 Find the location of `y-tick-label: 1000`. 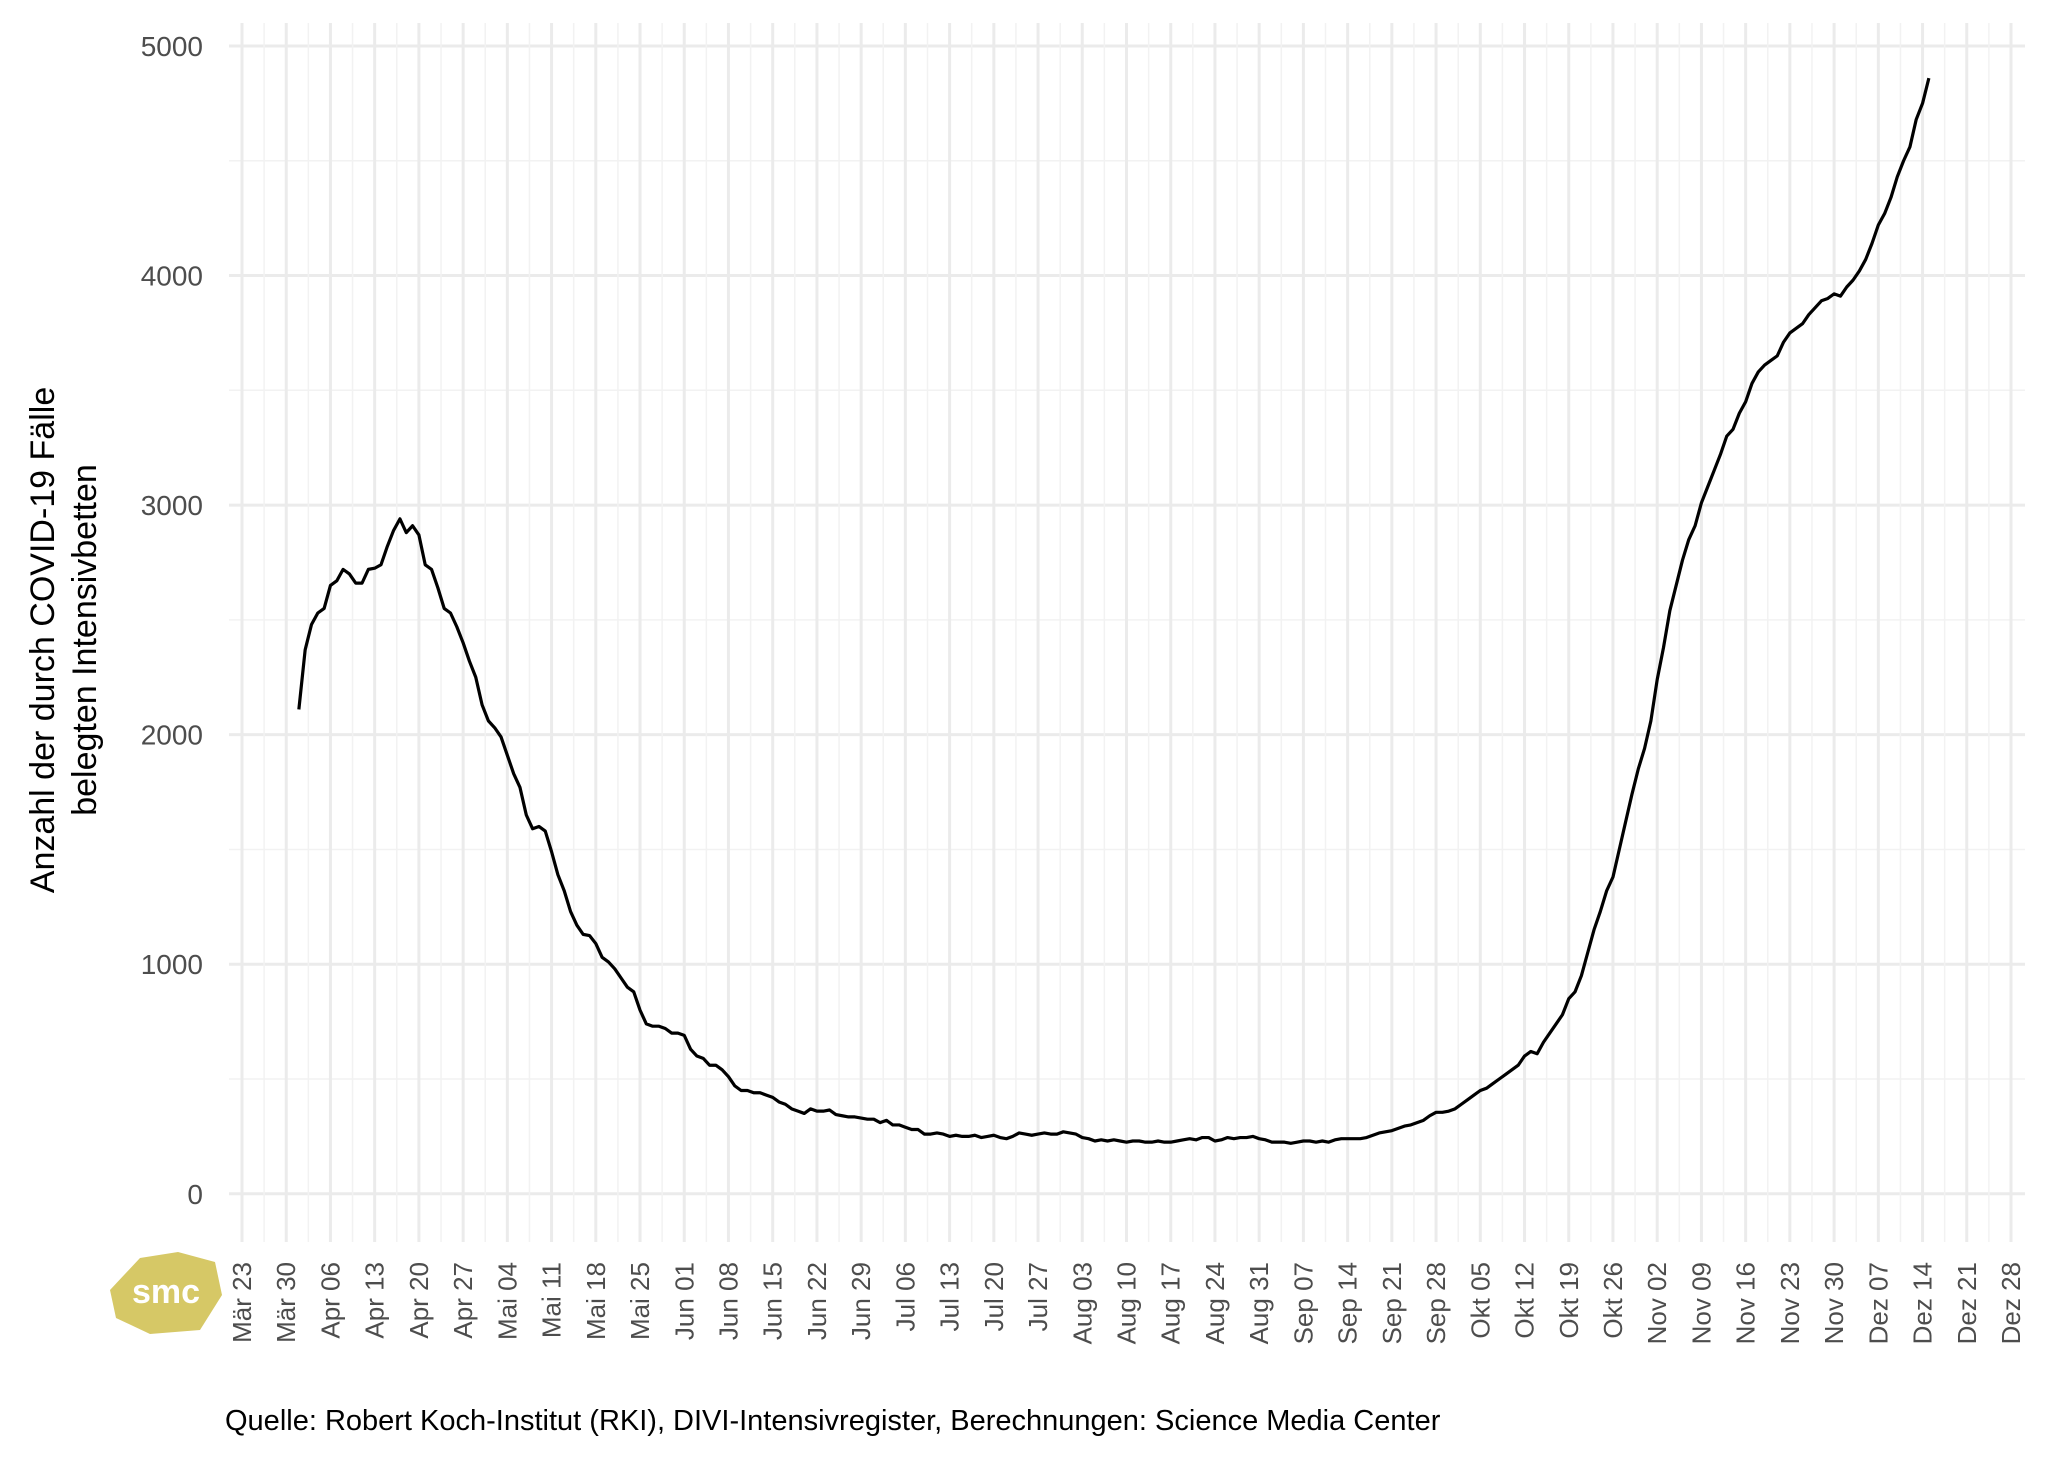

y-tick-label: 1000 is located at coordinates (172, 964).